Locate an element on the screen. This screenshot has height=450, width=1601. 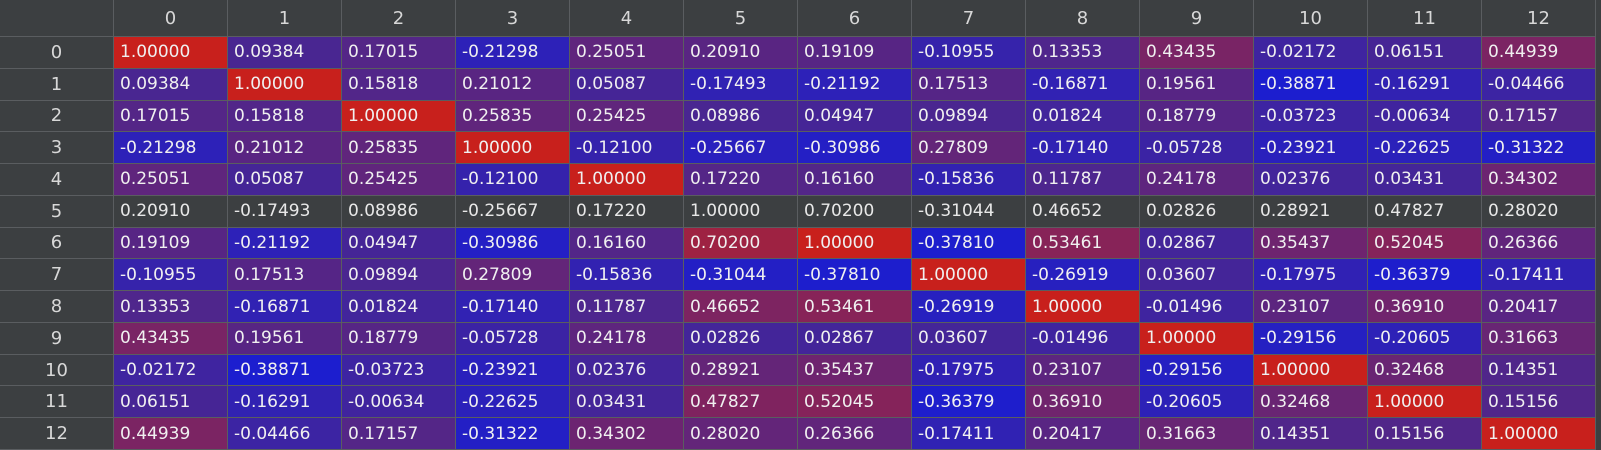
column-header-5: 5 is located at coordinates (741, 18).